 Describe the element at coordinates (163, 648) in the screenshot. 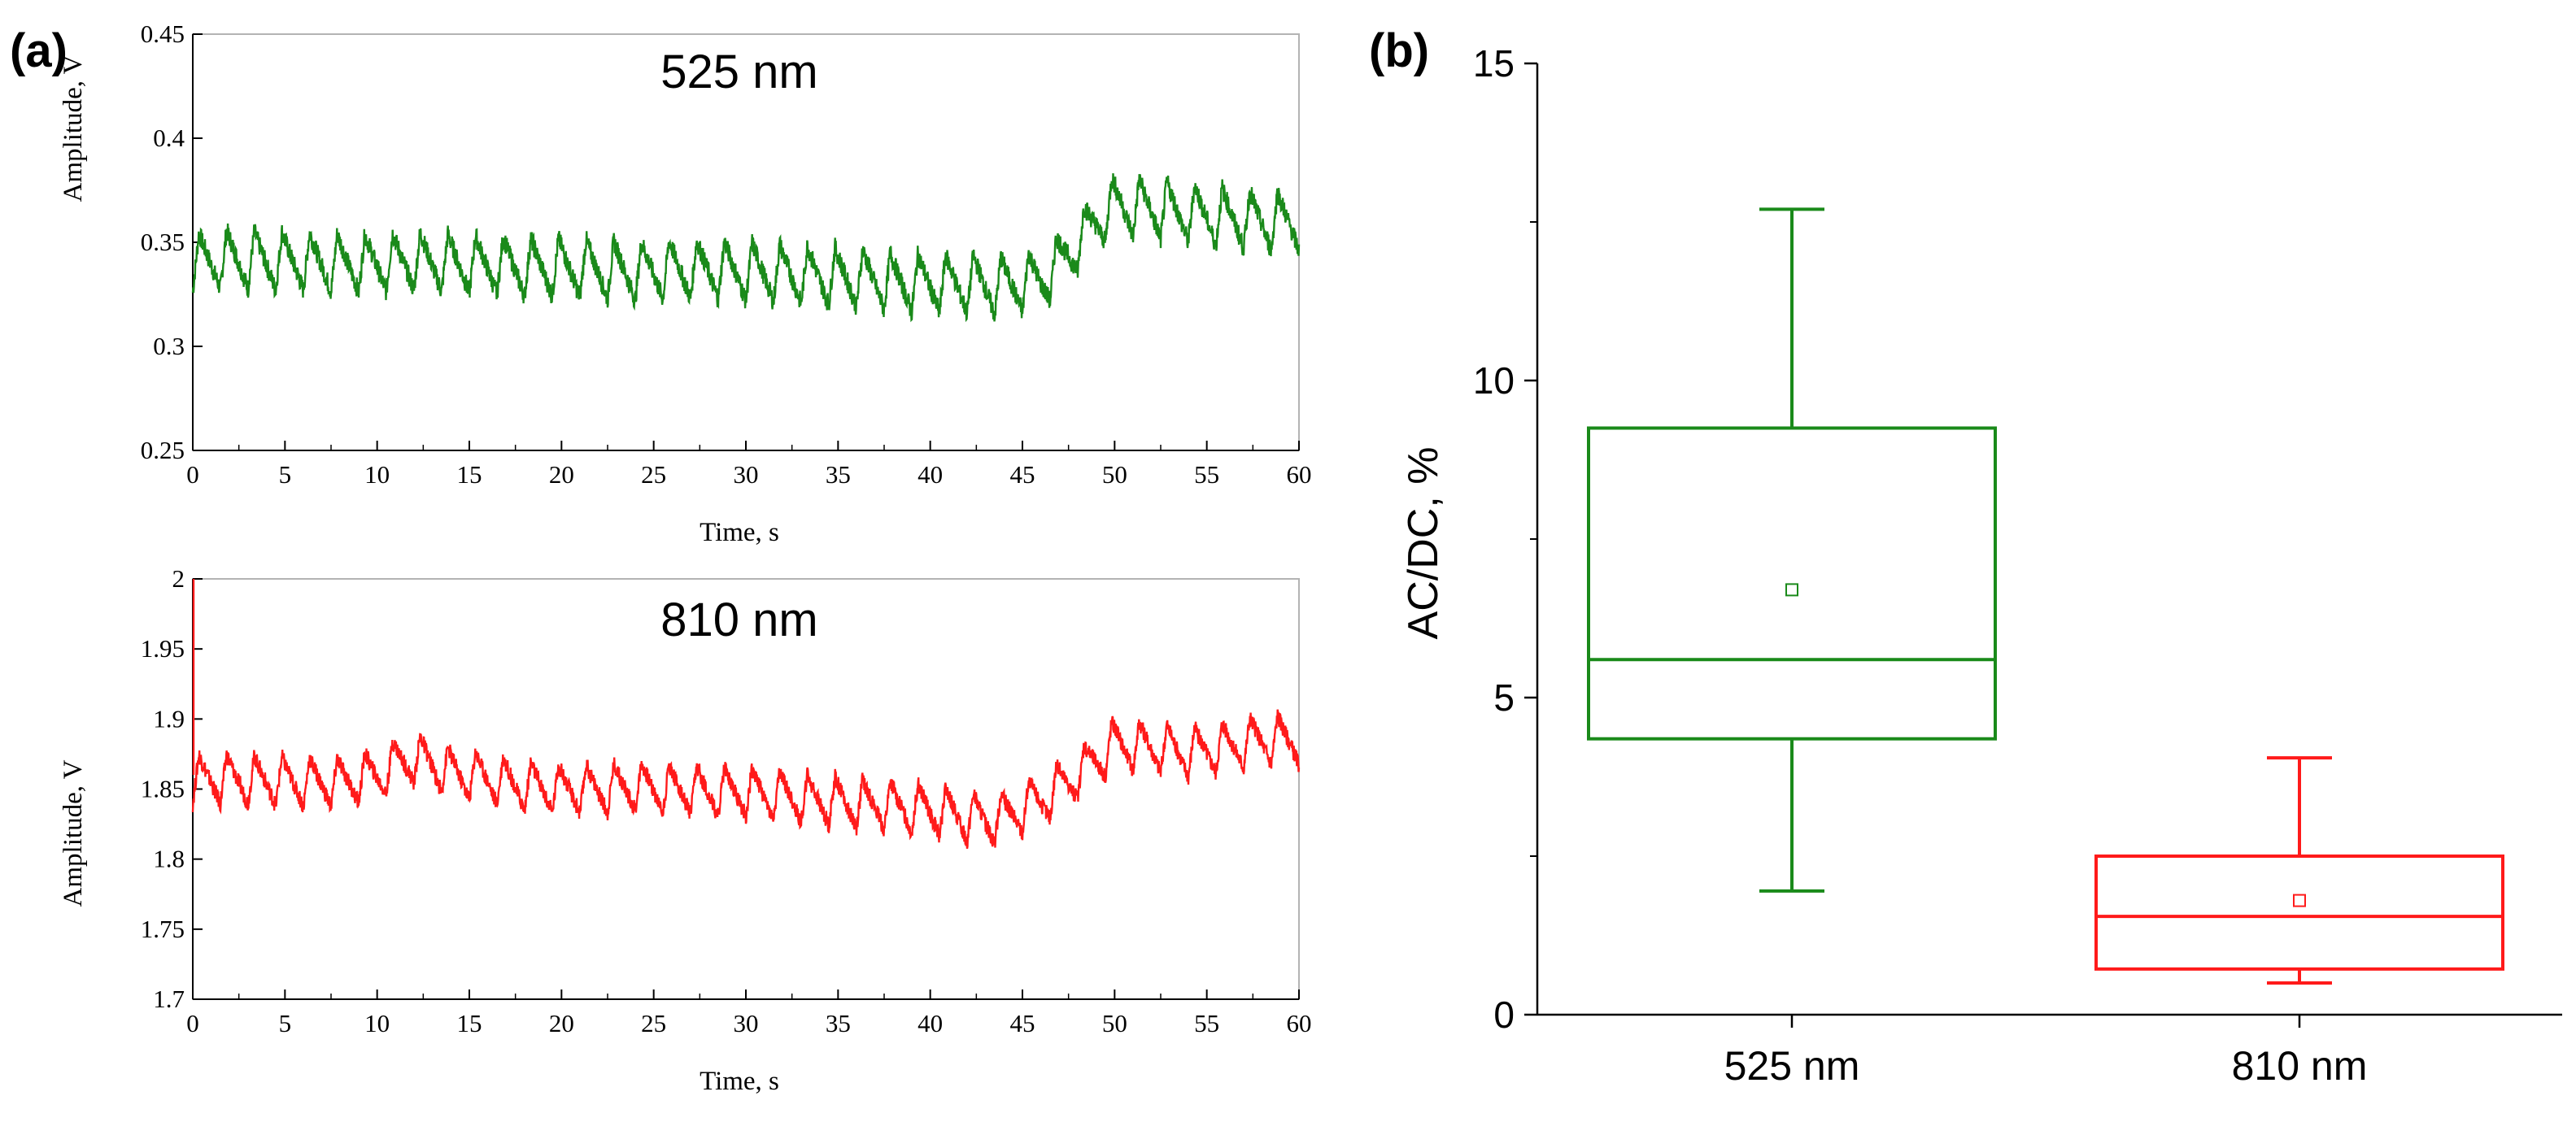

I see `y-tick-label: 1.95` at that location.